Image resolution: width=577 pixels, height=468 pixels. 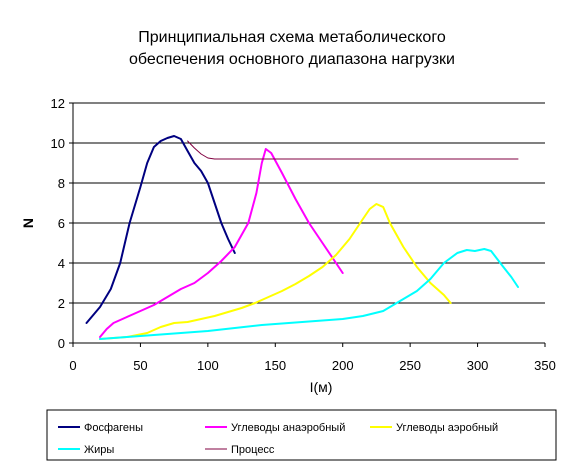 I want to click on legend-entry-label: Процесс, so click(x=253, y=450).